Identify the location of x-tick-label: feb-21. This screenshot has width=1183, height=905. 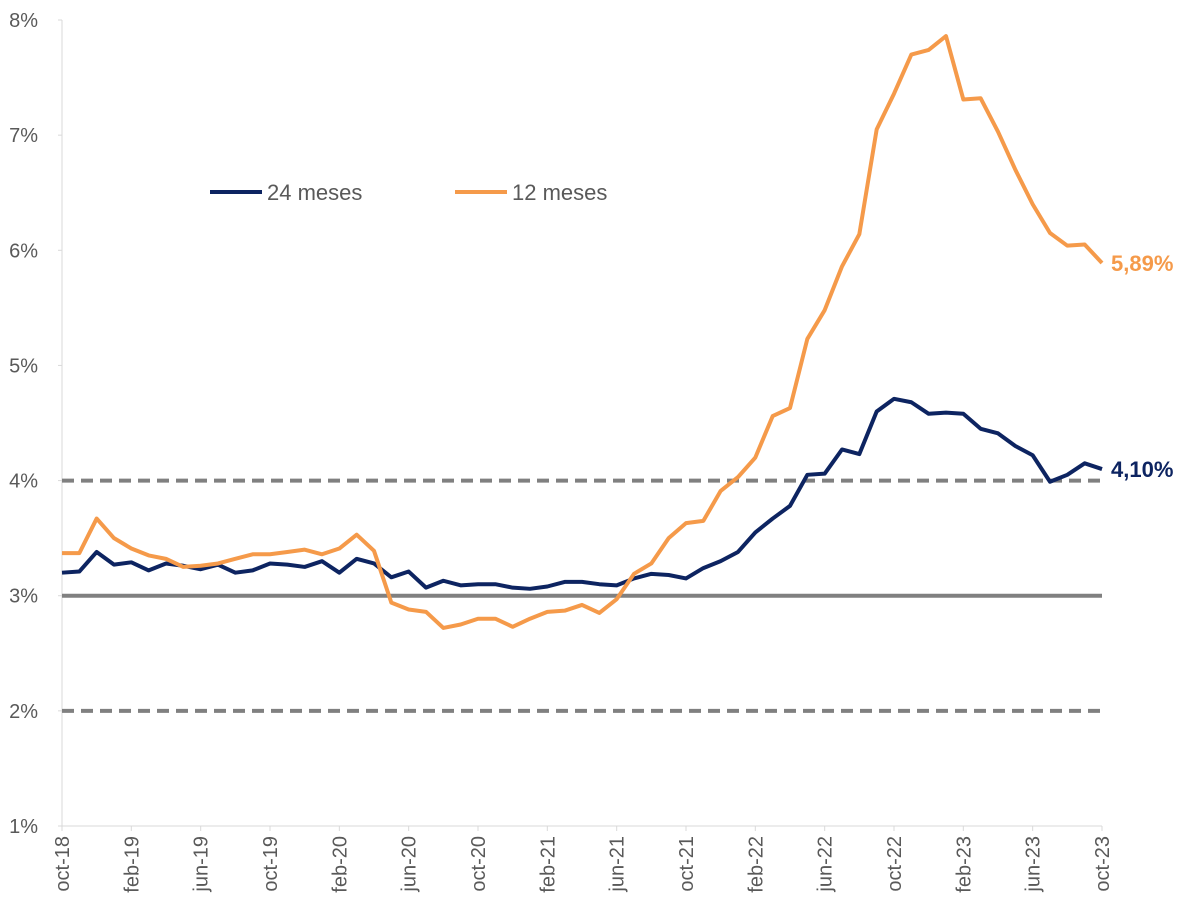
(548, 864).